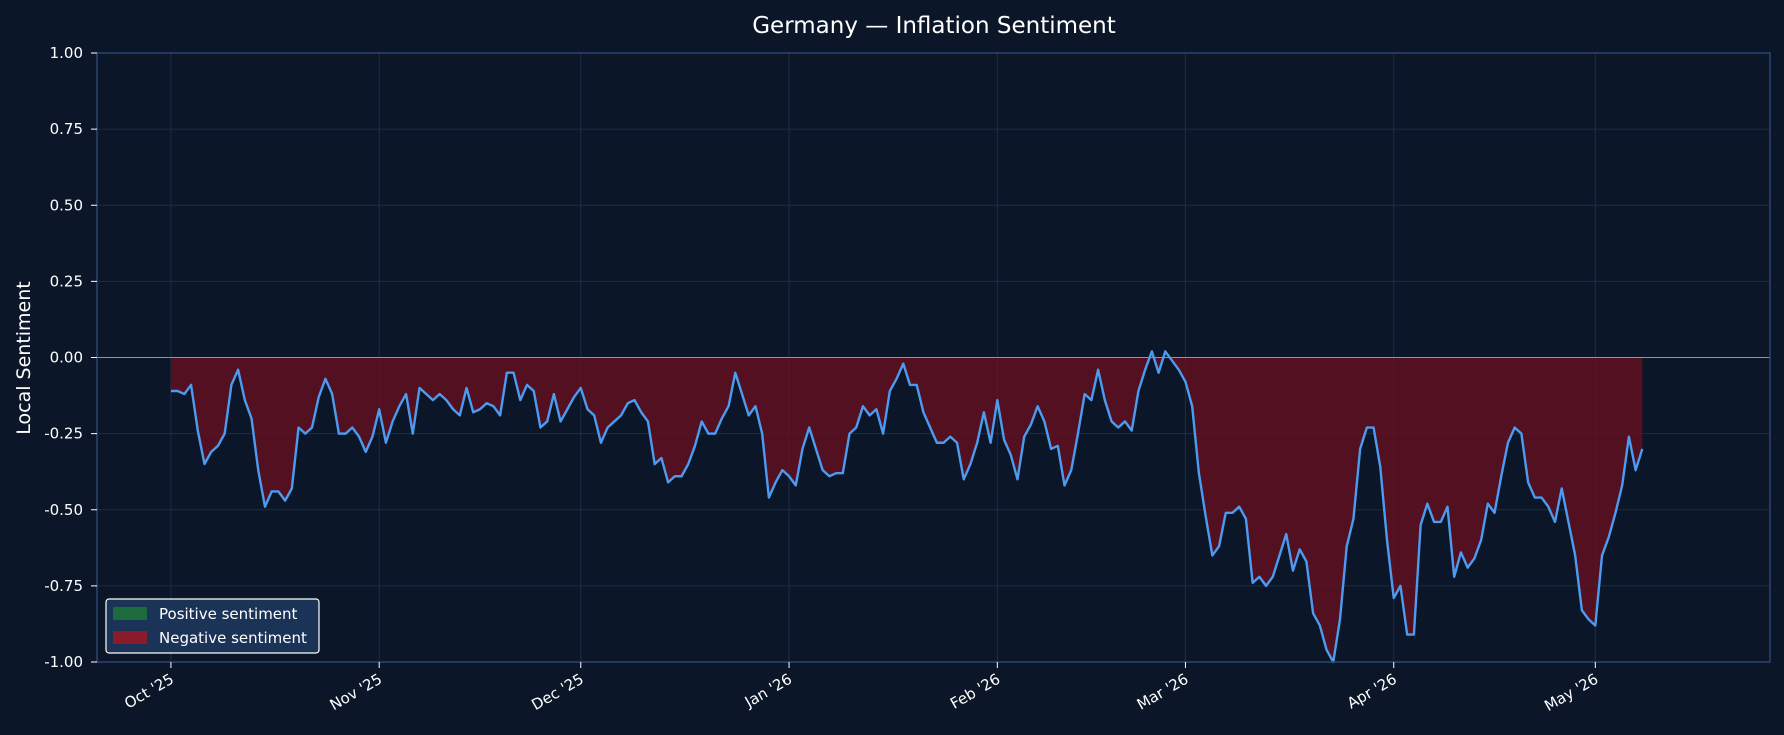  What do you see at coordinates (66, 53) in the screenshot?
I see `y-tick-label: 1.00` at bounding box center [66, 53].